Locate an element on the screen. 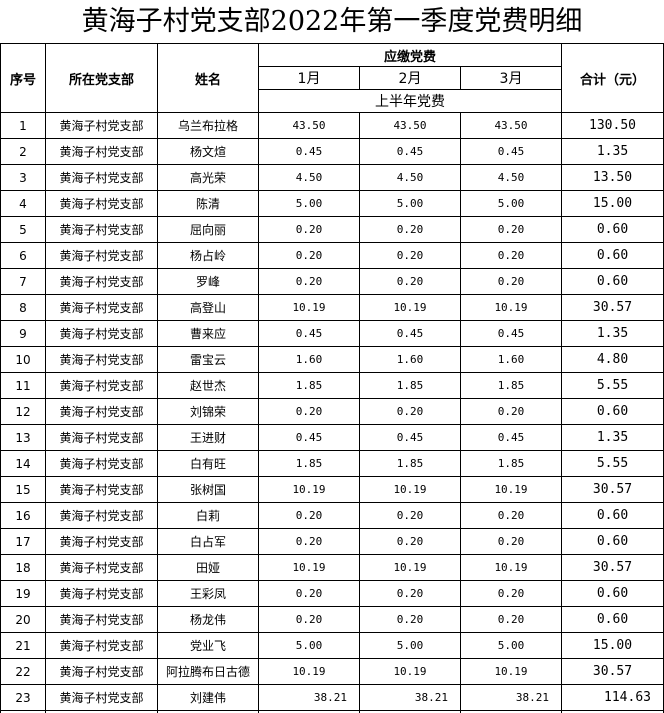 The height and width of the screenshot is (713, 664). header-month-3: 3月 is located at coordinates (511, 78).